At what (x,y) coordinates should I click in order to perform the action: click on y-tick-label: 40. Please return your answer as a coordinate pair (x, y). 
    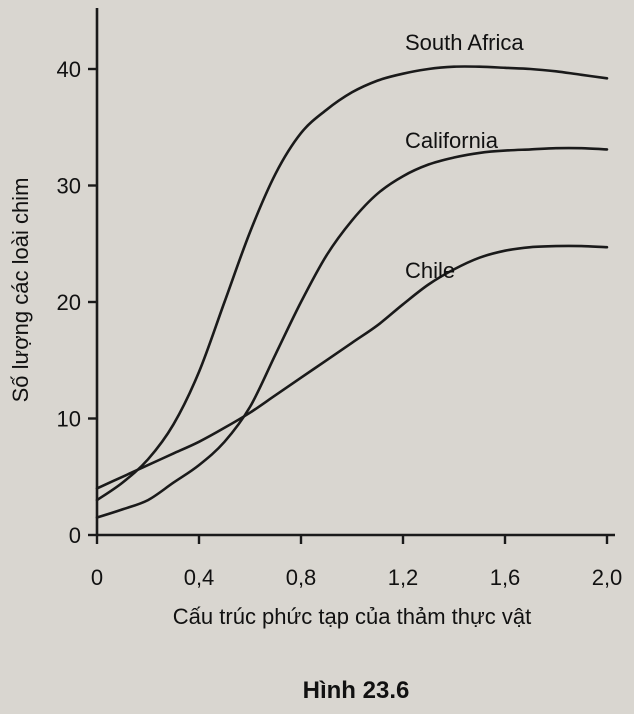
    Looking at the image, I should click on (69, 69).